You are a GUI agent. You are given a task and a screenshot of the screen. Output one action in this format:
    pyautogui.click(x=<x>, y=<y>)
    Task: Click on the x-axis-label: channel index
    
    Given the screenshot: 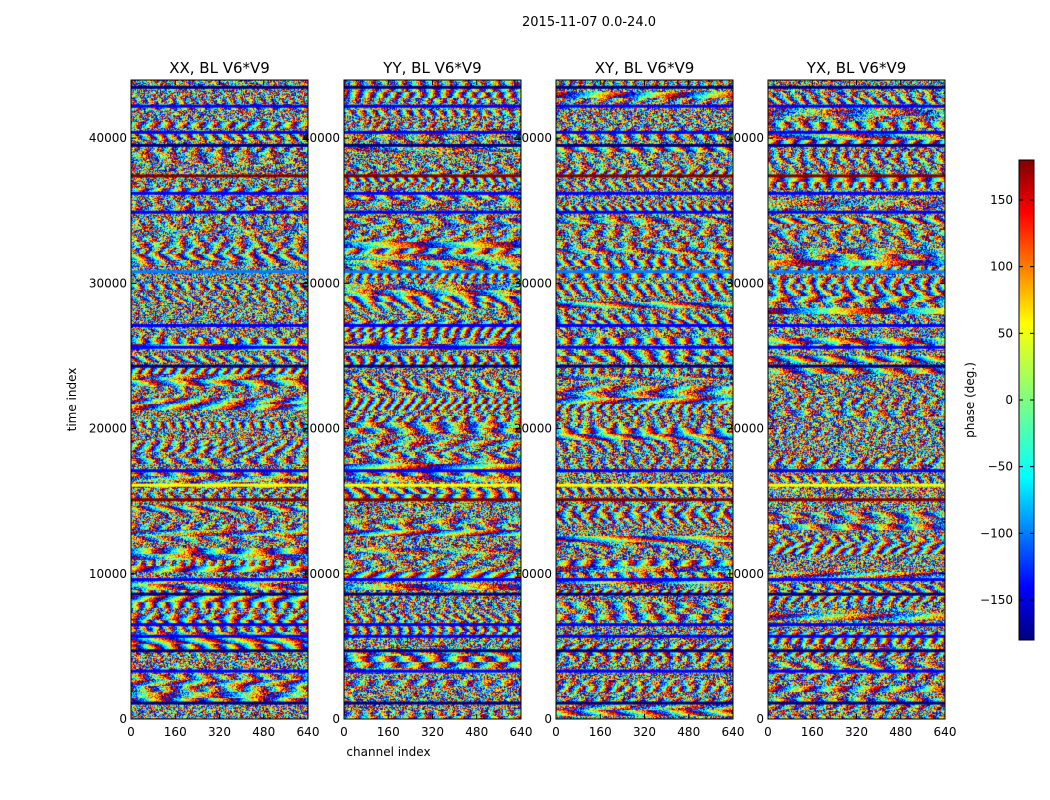 What is the action you would take?
    pyautogui.click(x=388, y=752)
    